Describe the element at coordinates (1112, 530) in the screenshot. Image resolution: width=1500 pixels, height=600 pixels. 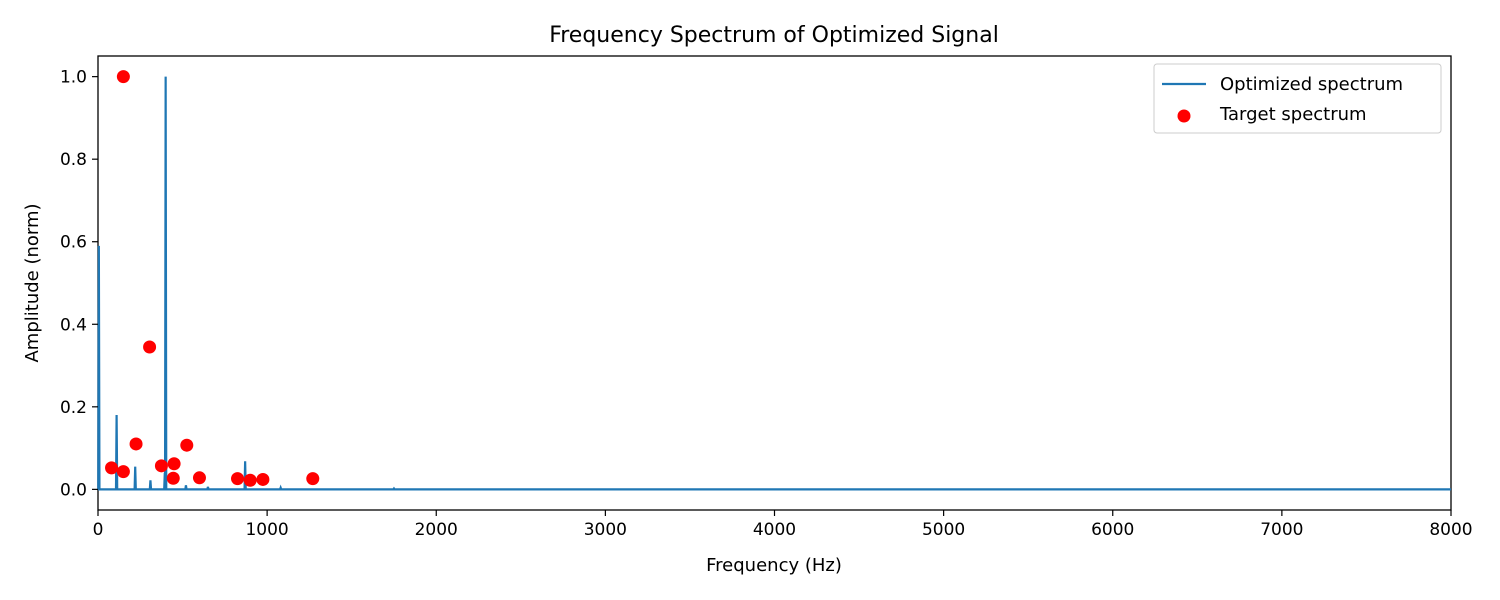
I see `x-tick-label: 6000` at that location.